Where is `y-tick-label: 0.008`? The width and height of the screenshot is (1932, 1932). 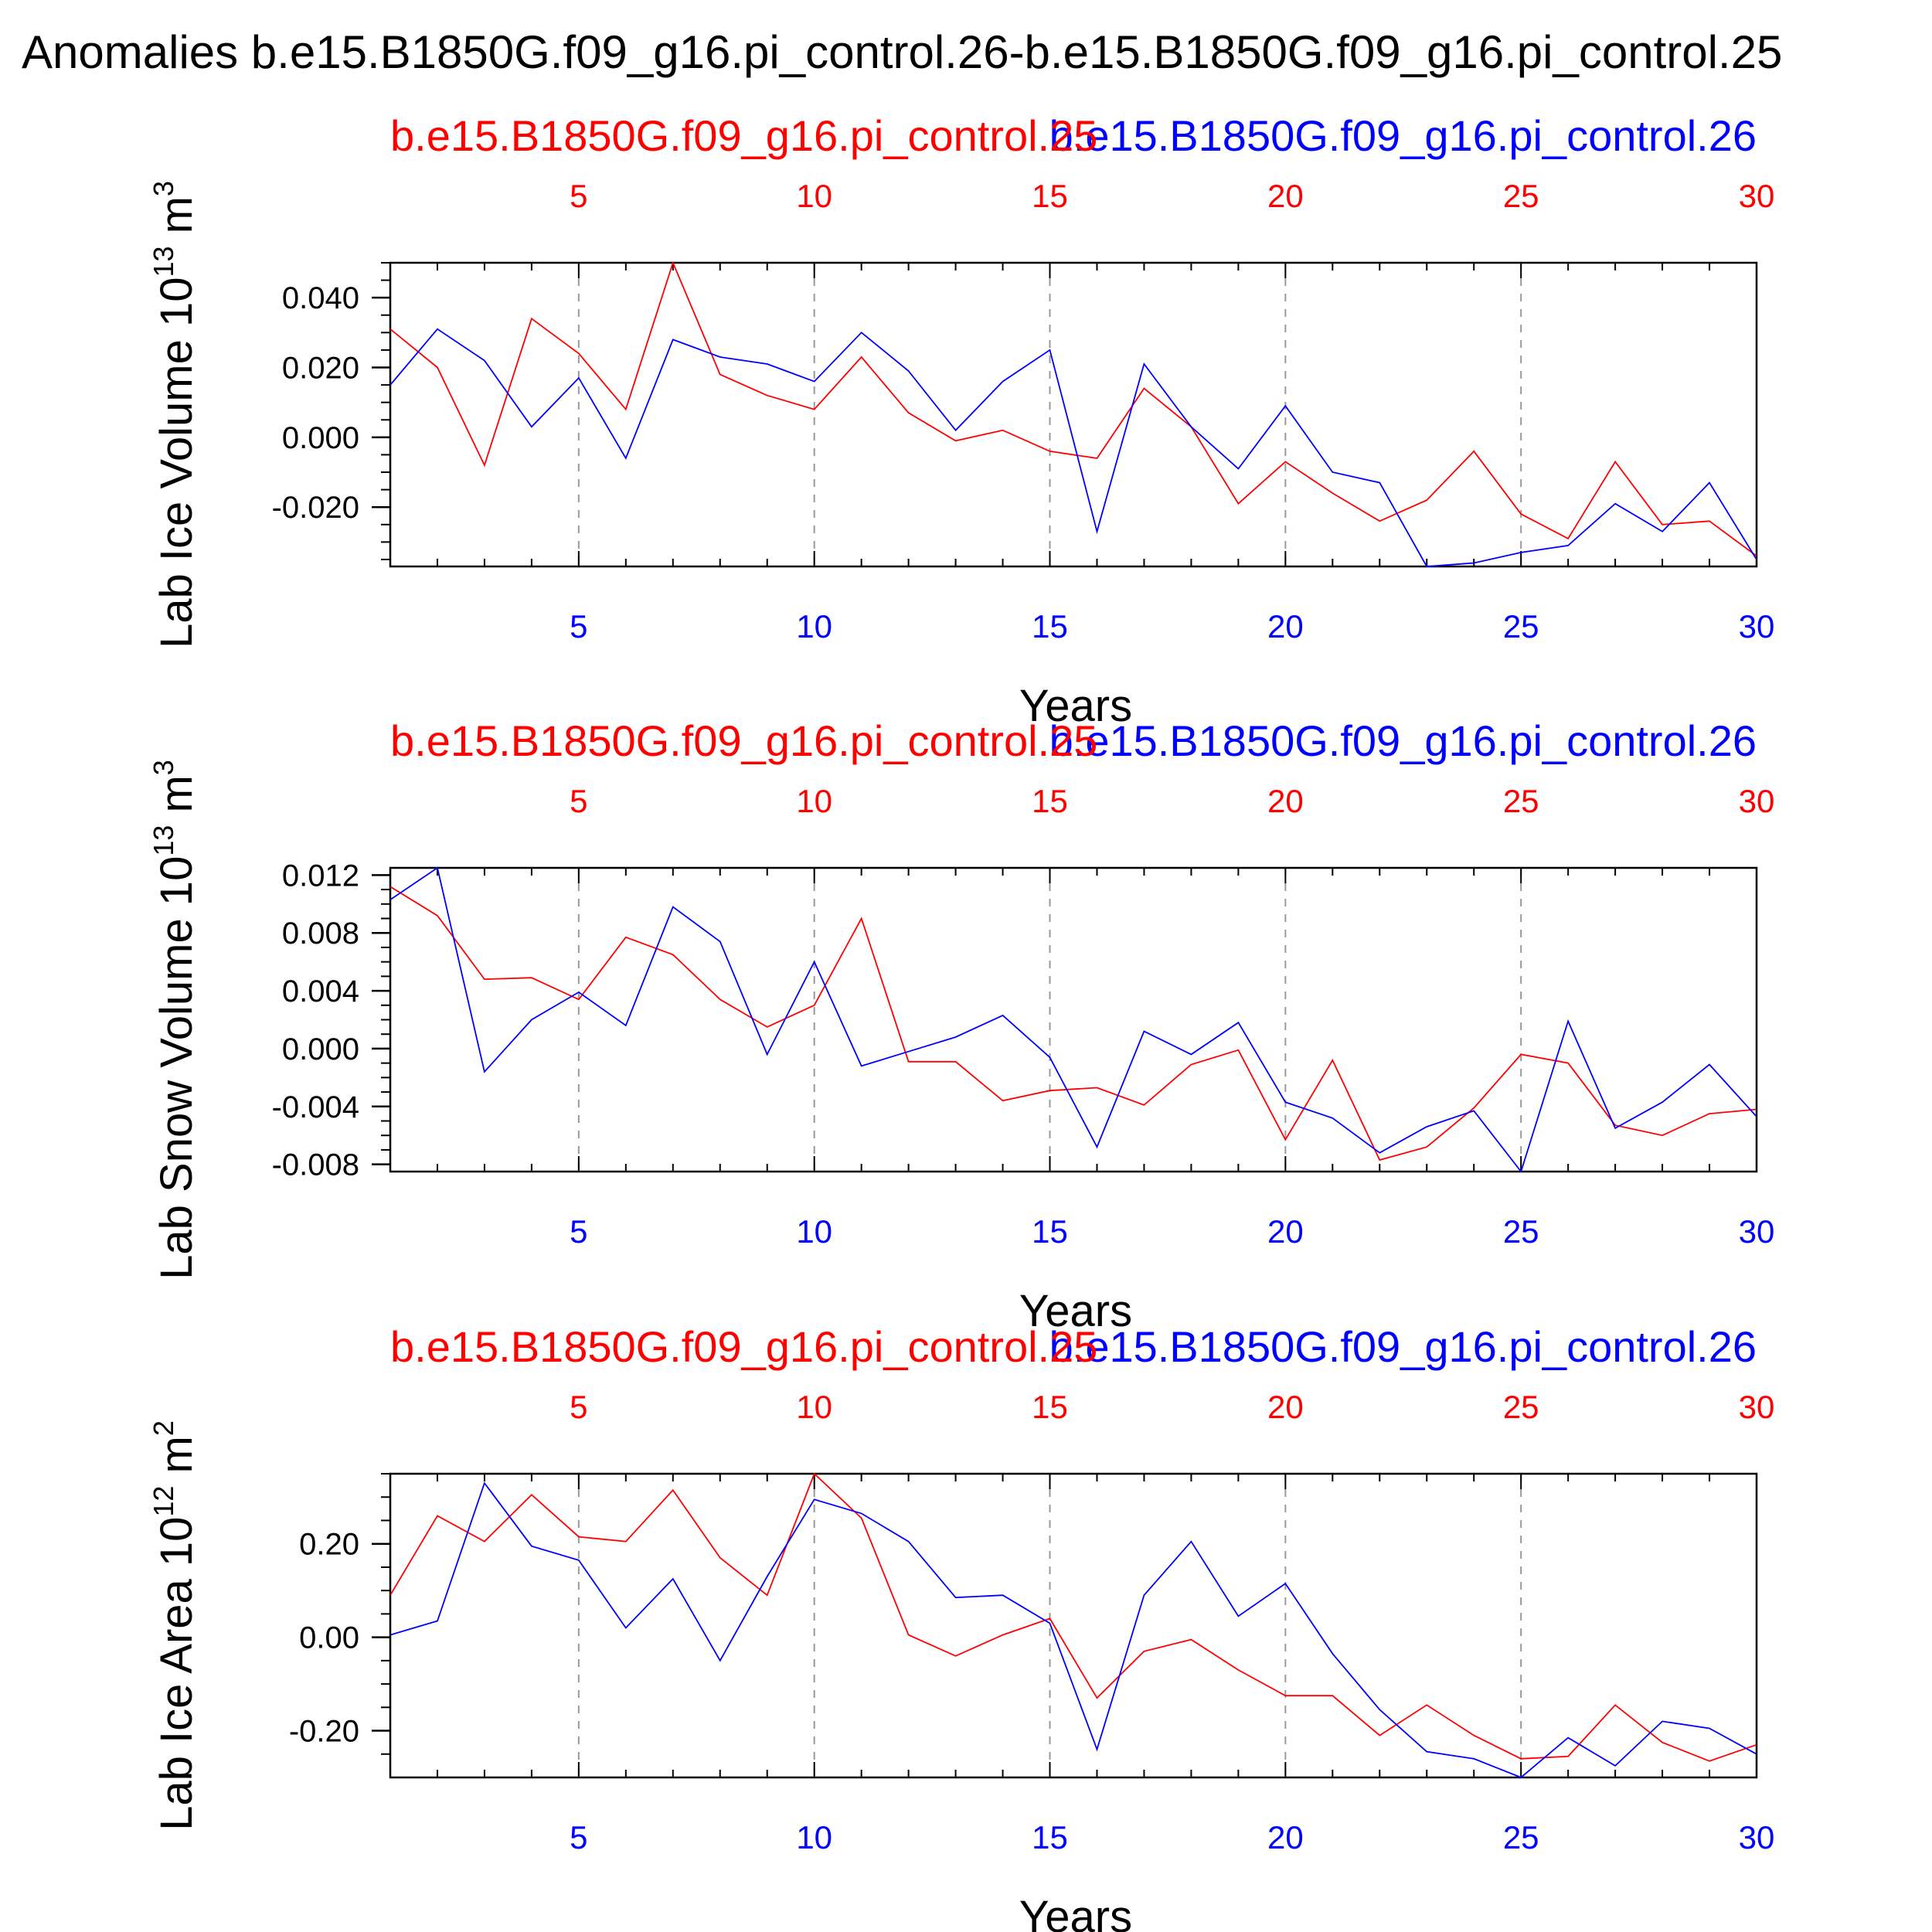 y-tick-label: 0.008 is located at coordinates (321, 934).